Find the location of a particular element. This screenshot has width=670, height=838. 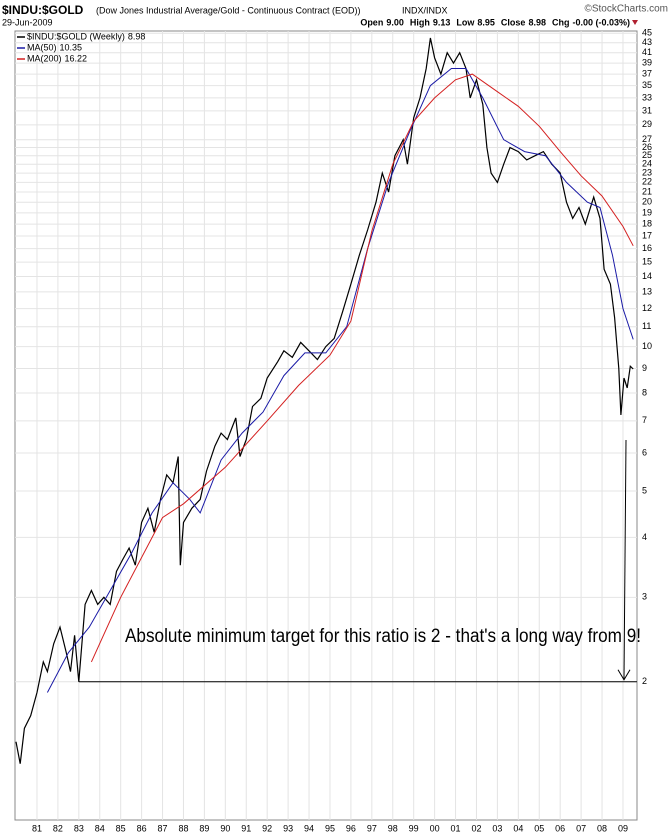

x-tick-label: 81 is located at coordinates (37, 828).